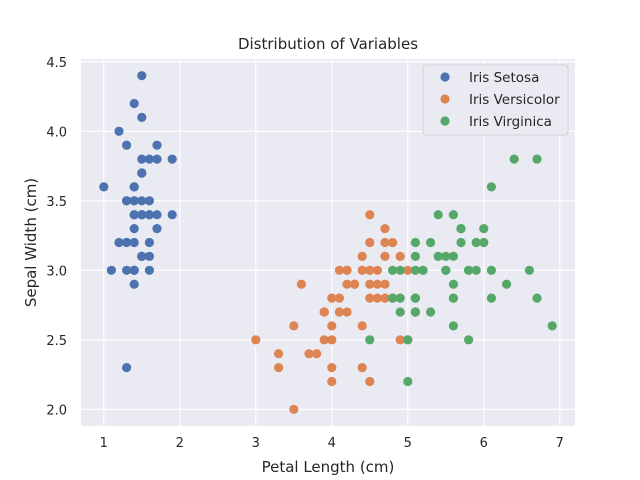  What do you see at coordinates (328, 44) in the screenshot?
I see `chart-title: Distribution of Variables` at bounding box center [328, 44].